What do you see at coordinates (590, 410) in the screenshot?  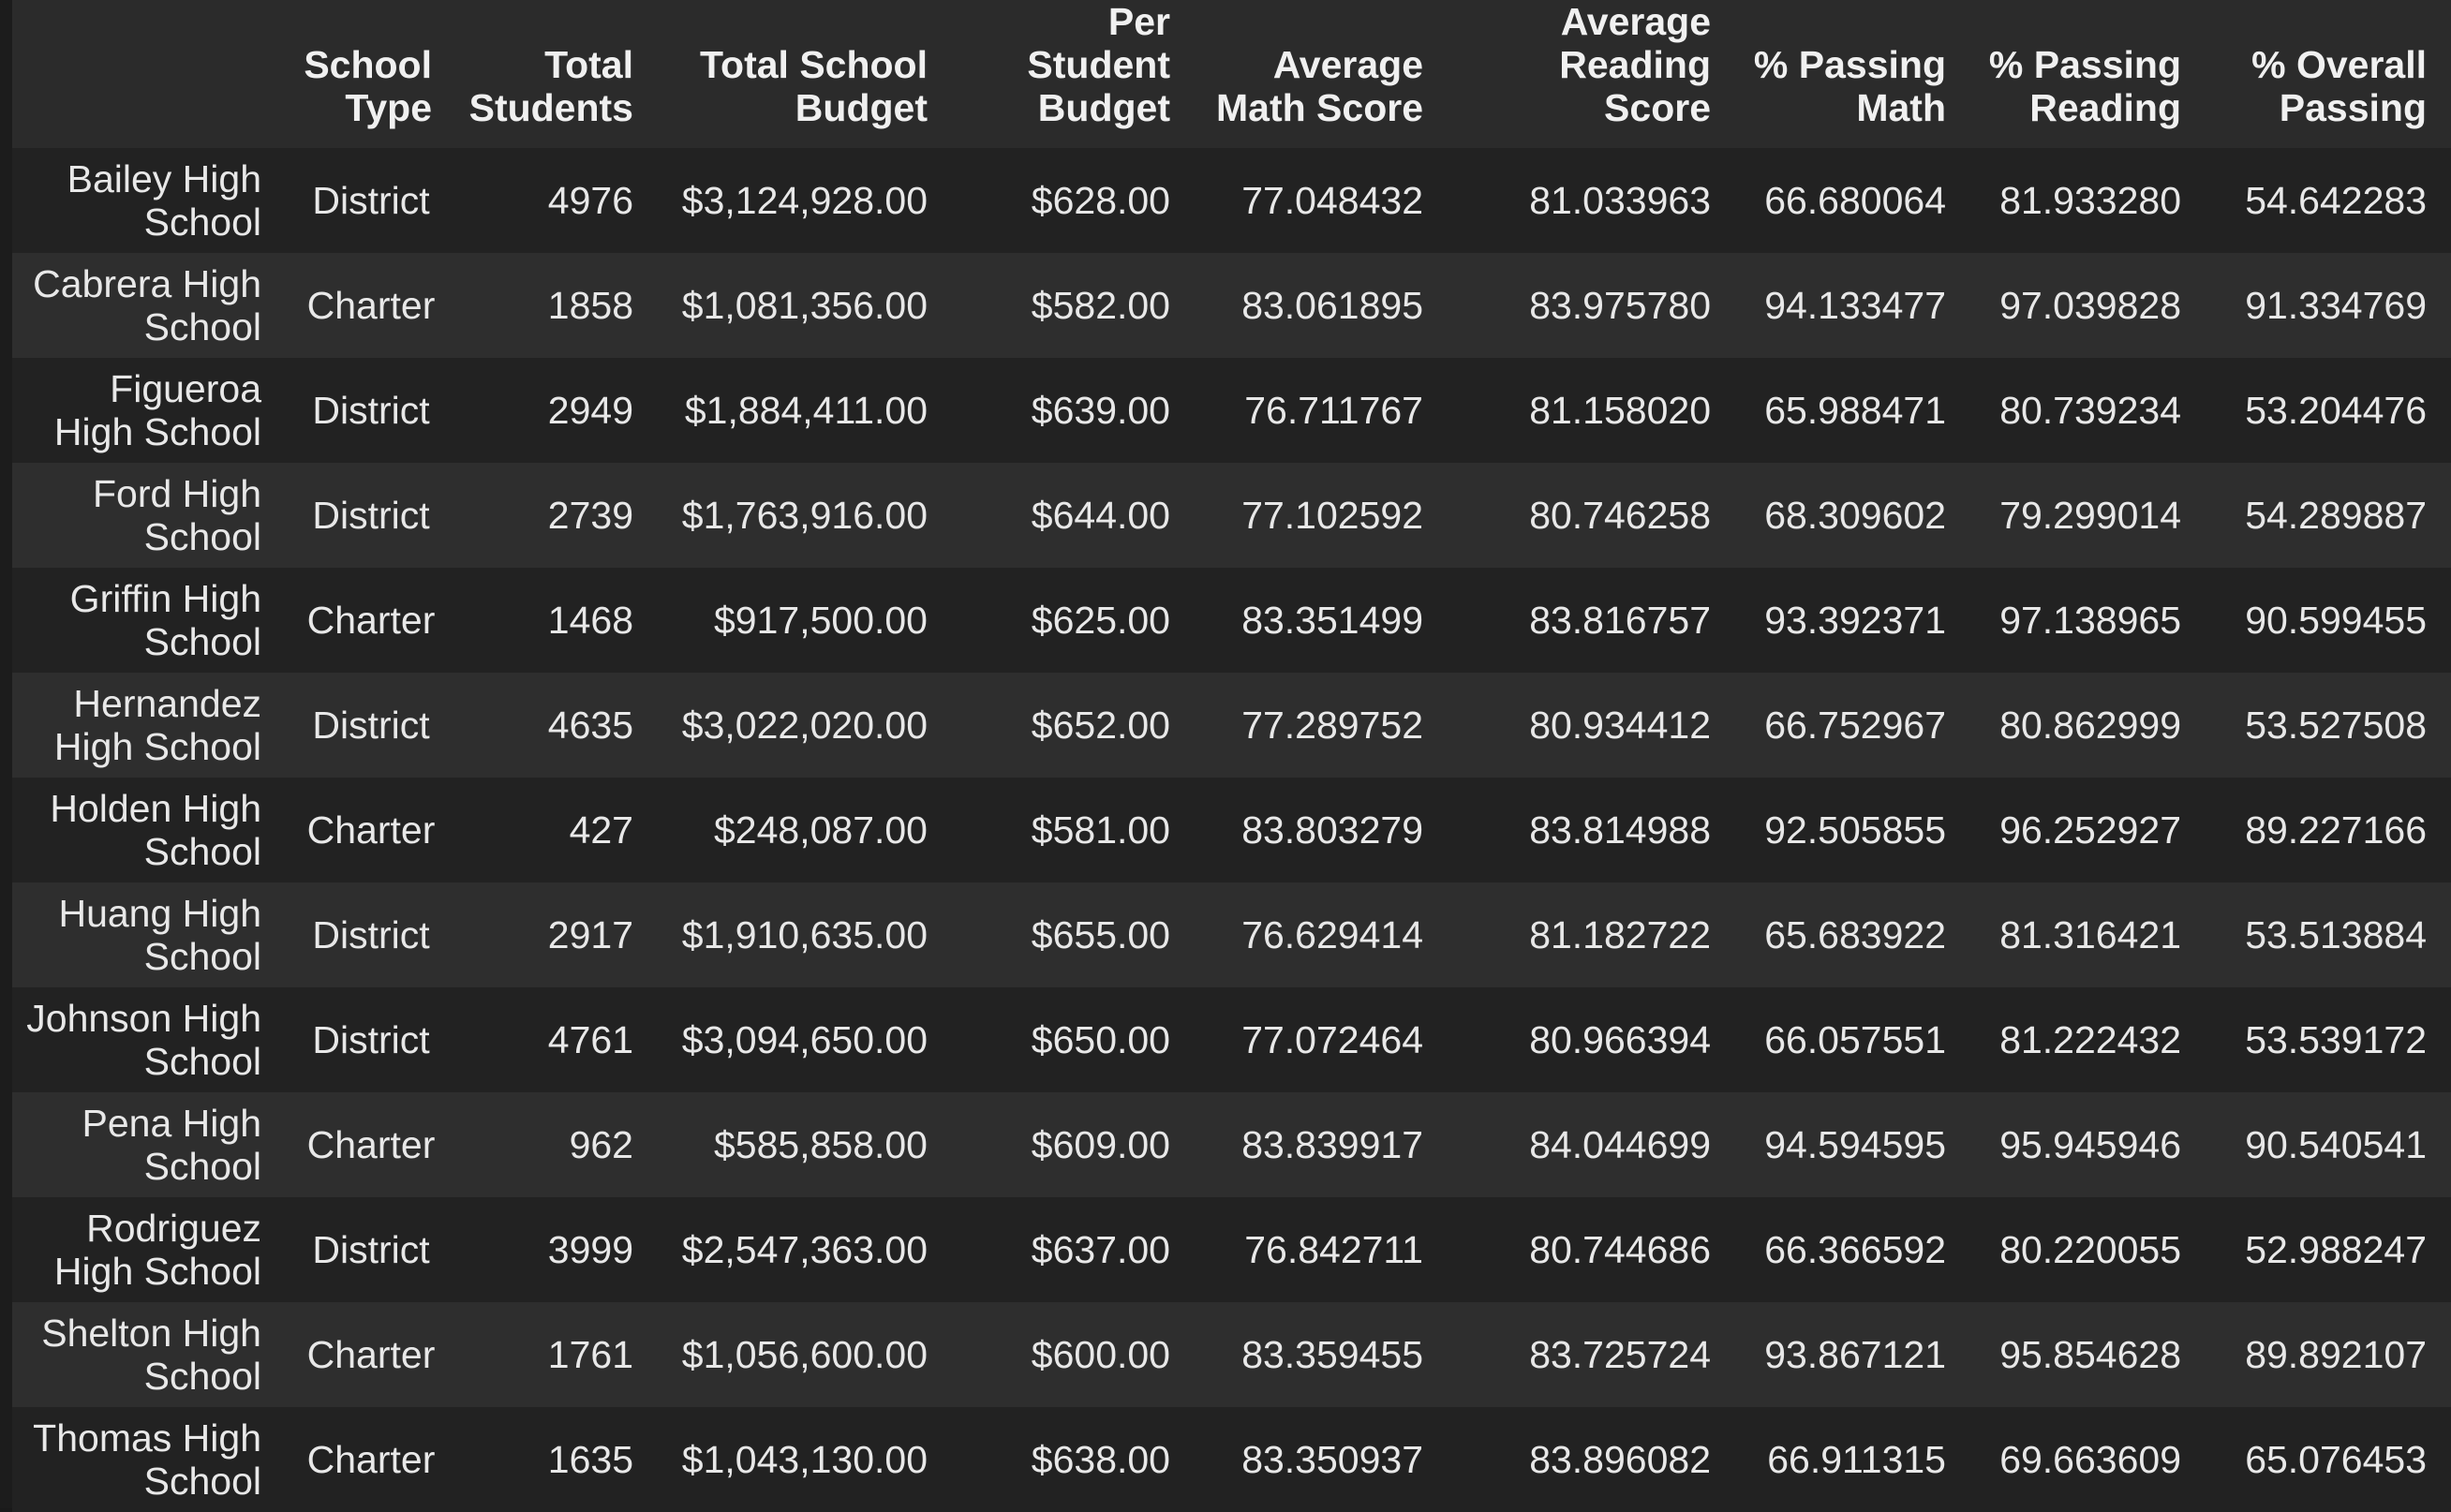 I see `total-students: 2949` at bounding box center [590, 410].